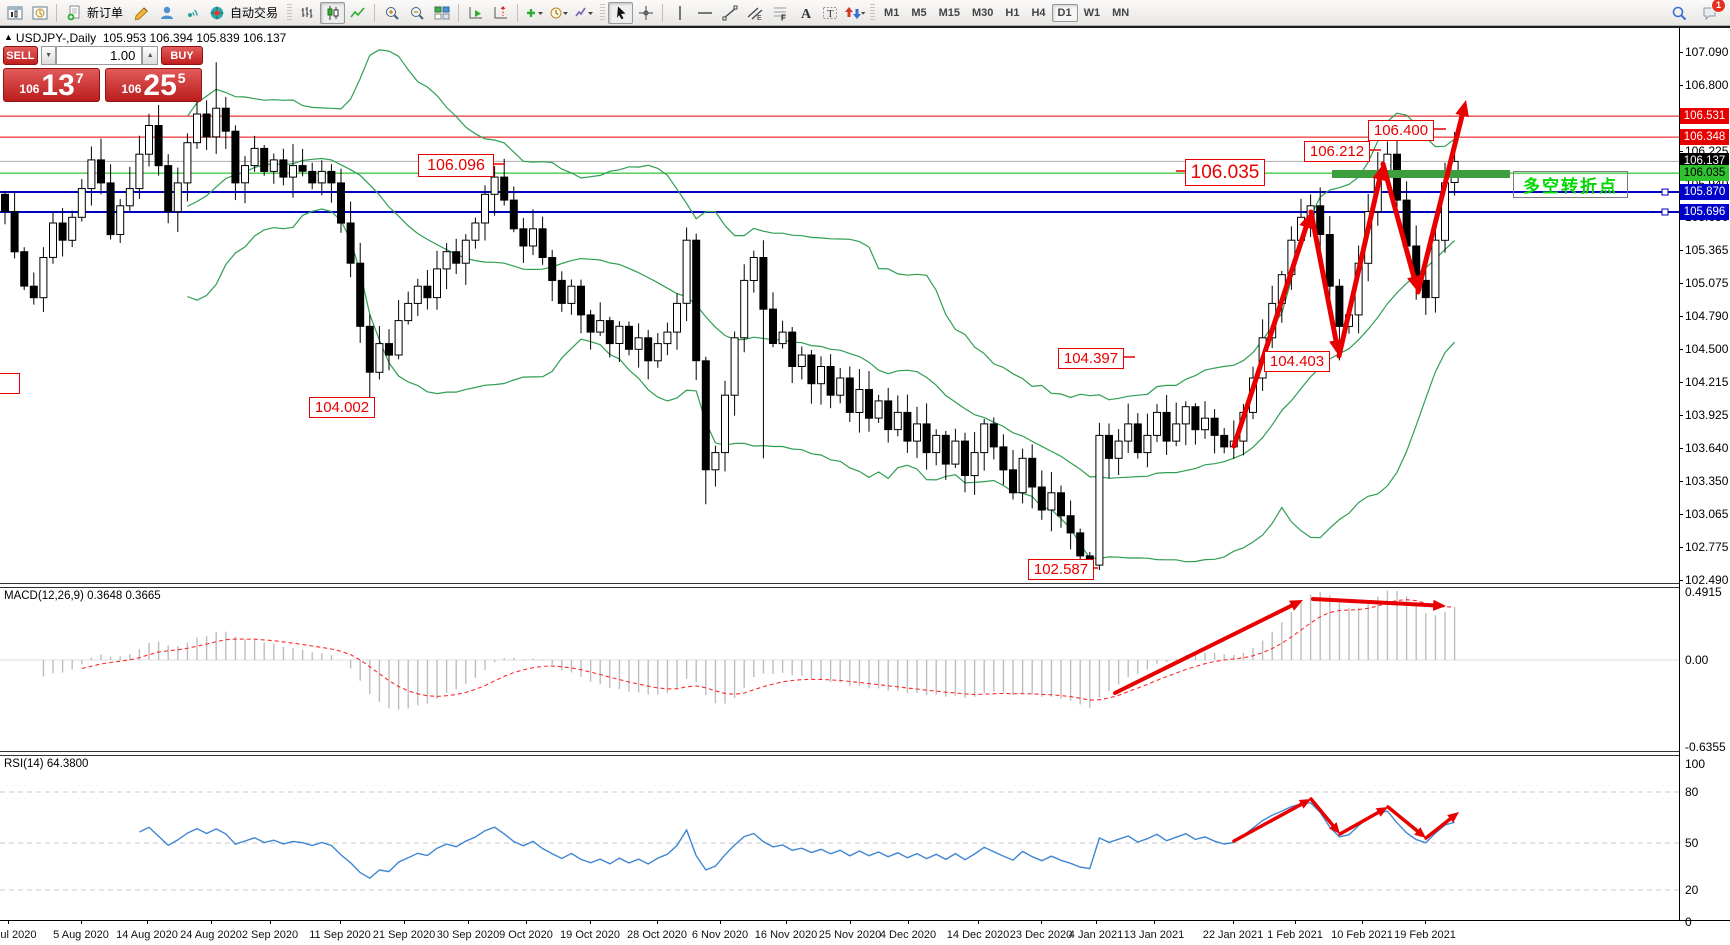 The image size is (1730, 945). I want to click on templates-icon, so click(584, 13).